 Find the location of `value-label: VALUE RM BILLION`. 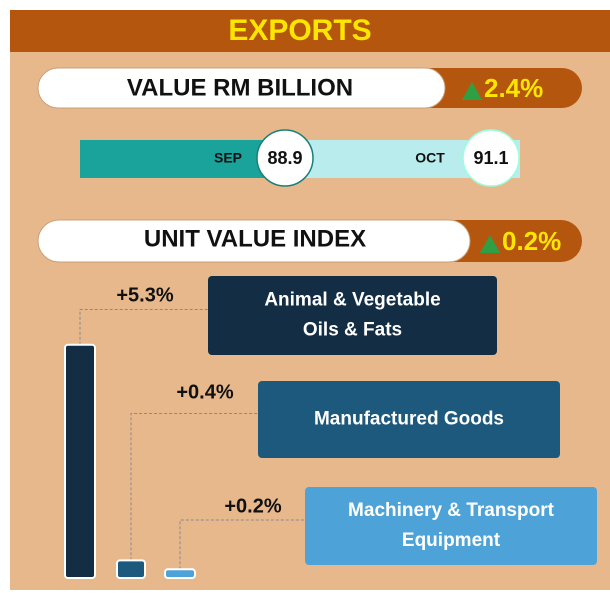

value-label: VALUE RM BILLION is located at coordinates (240, 87).